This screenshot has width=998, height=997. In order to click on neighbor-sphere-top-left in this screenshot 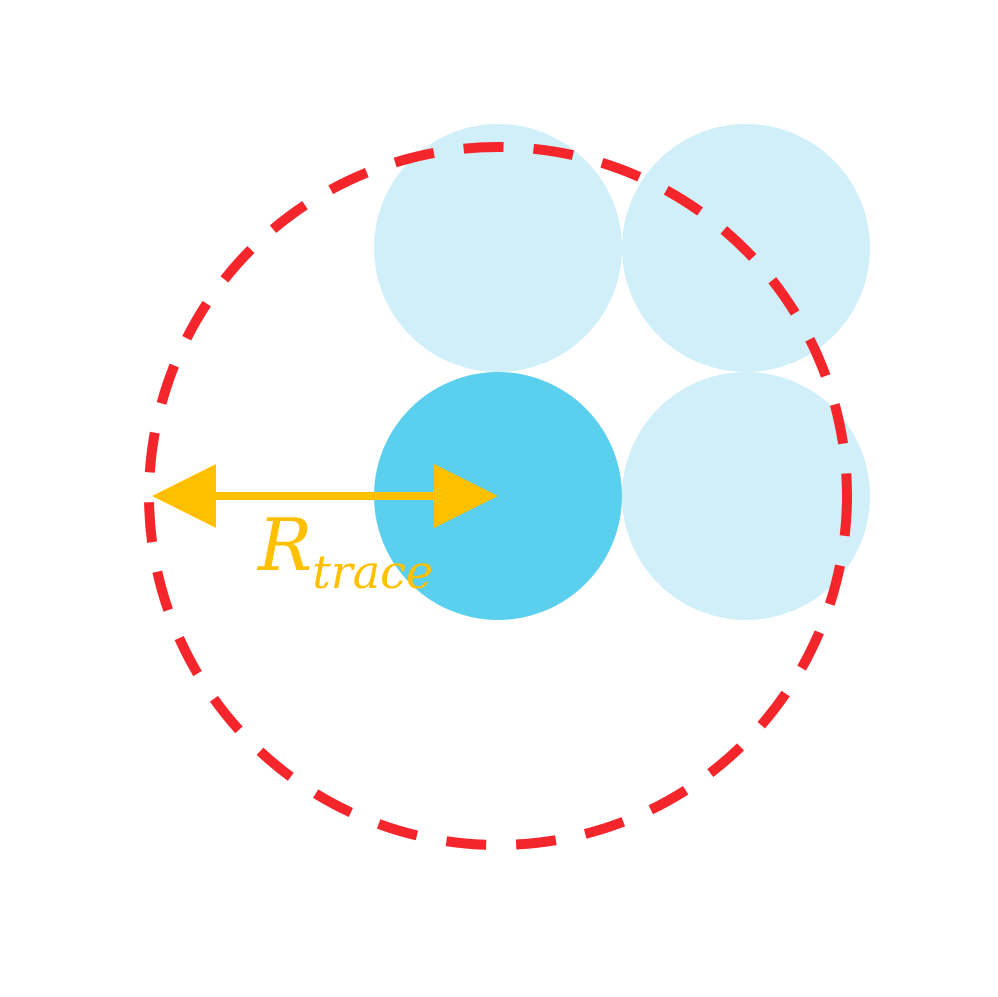, I will do `click(498, 248)`.